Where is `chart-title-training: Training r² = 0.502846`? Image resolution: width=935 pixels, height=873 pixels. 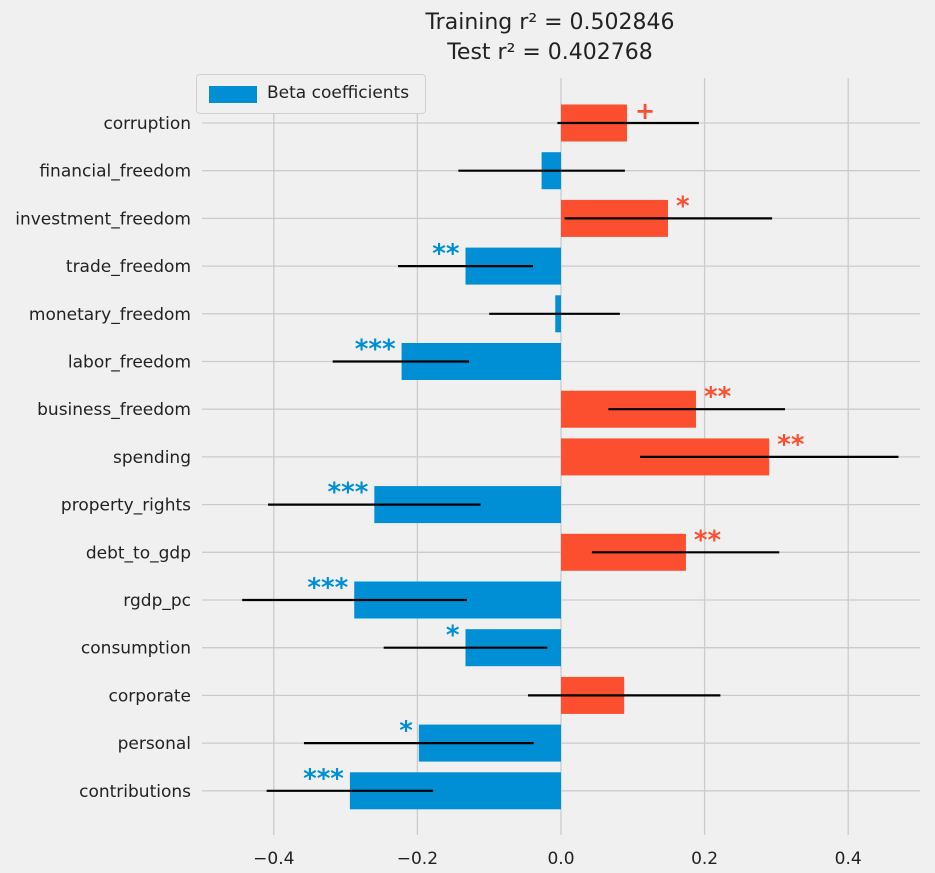 chart-title-training: Training r² = 0.502846 is located at coordinates (550, 22).